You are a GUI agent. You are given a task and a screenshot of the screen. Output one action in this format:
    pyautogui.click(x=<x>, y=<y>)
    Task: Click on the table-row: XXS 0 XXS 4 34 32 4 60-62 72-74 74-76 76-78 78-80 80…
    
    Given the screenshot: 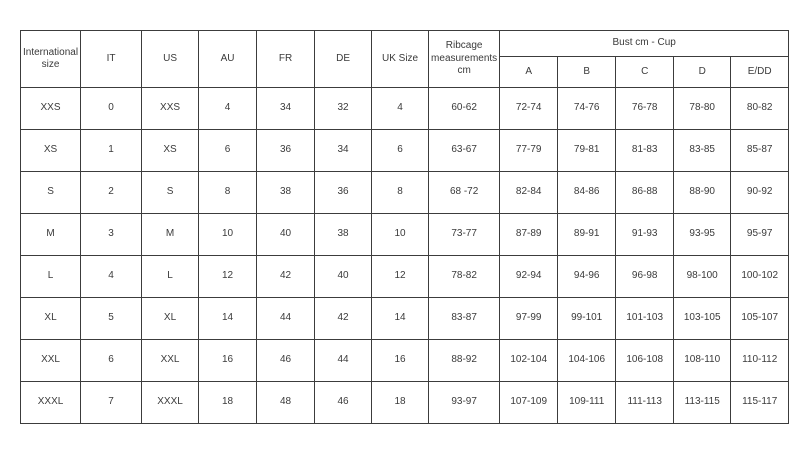 What is the action you would take?
    pyautogui.click(x=404, y=108)
    